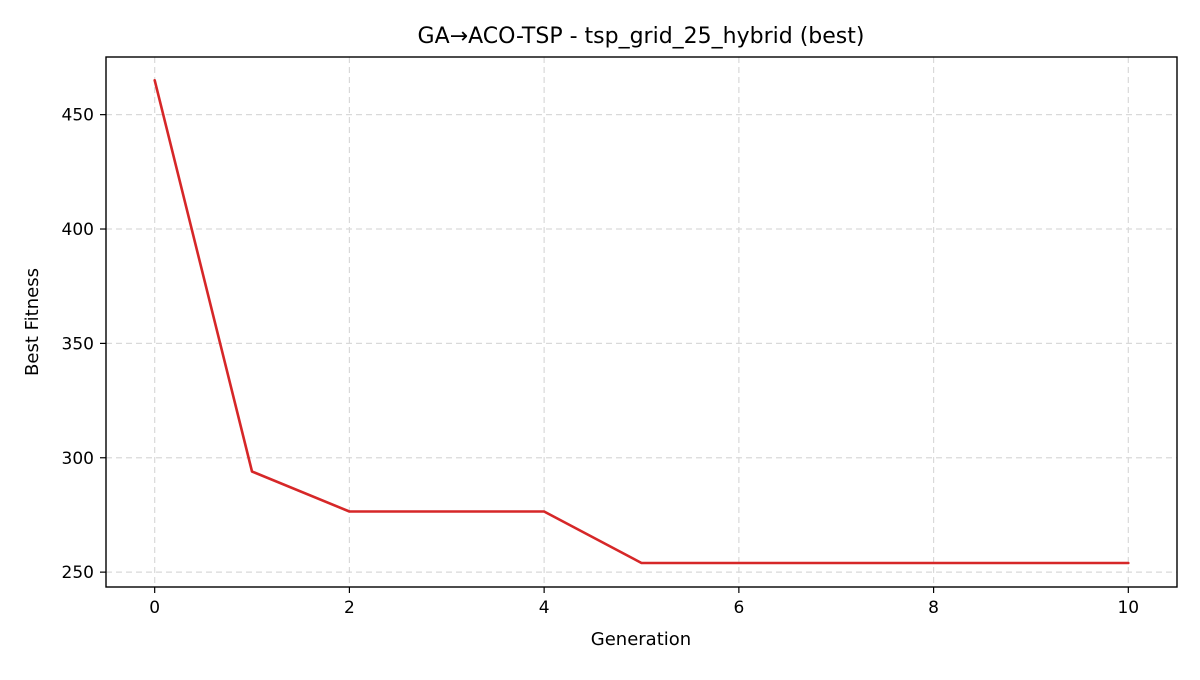 The height and width of the screenshot is (680, 1200). What do you see at coordinates (641, 36) in the screenshot?
I see `chart-title: GA→ACO-TSP - tsp_grid_25_hybrid (best)` at bounding box center [641, 36].